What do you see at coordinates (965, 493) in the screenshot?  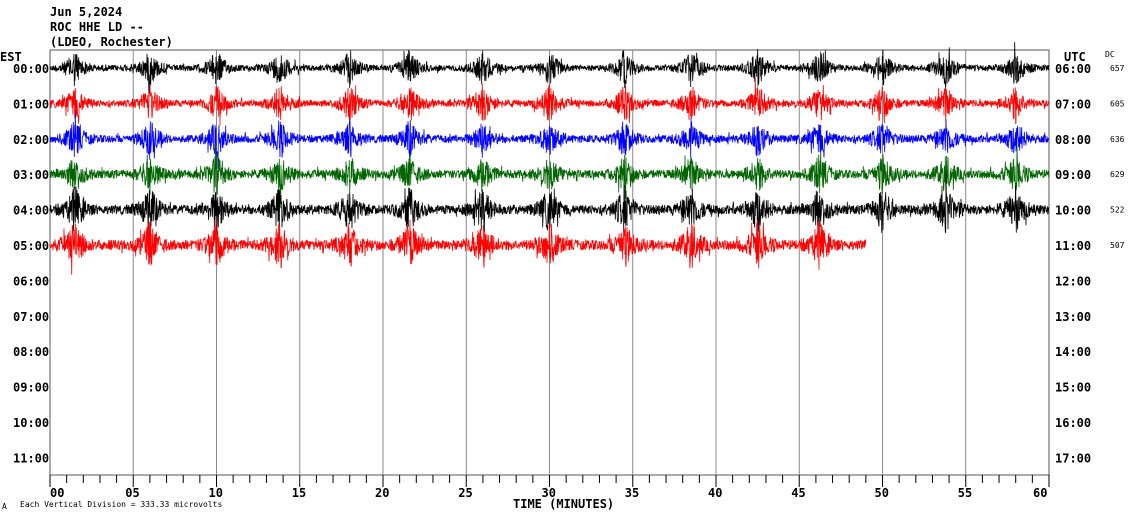 I see `x-tick-label: 55` at bounding box center [965, 493].